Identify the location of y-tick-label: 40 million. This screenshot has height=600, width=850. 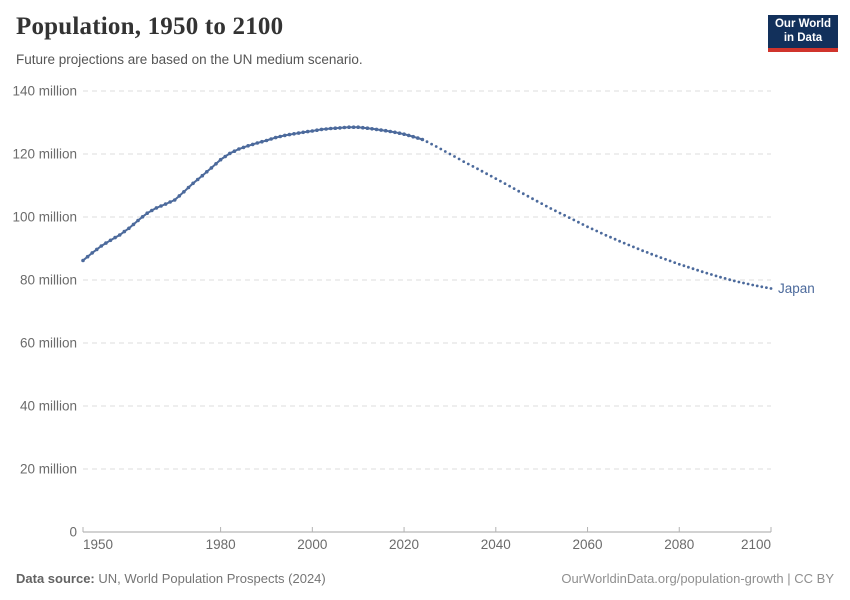
(48, 406).